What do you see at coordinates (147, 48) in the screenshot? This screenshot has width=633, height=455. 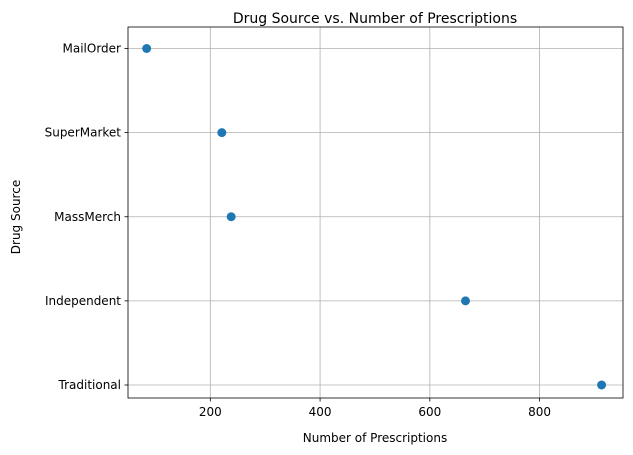 I see `data-point-mailorder` at bounding box center [147, 48].